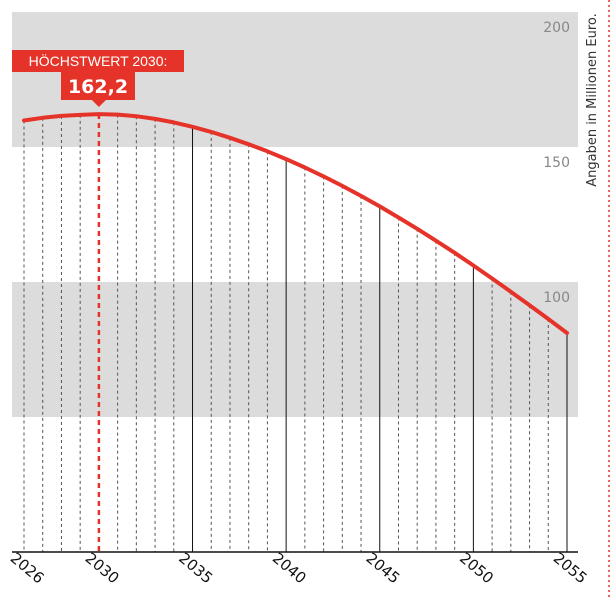 This screenshot has width=612, height=597. What do you see at coordinates (556, 28) in the screenshot?
I see `y-tick-label: 200` at bounding box center [556, 28].